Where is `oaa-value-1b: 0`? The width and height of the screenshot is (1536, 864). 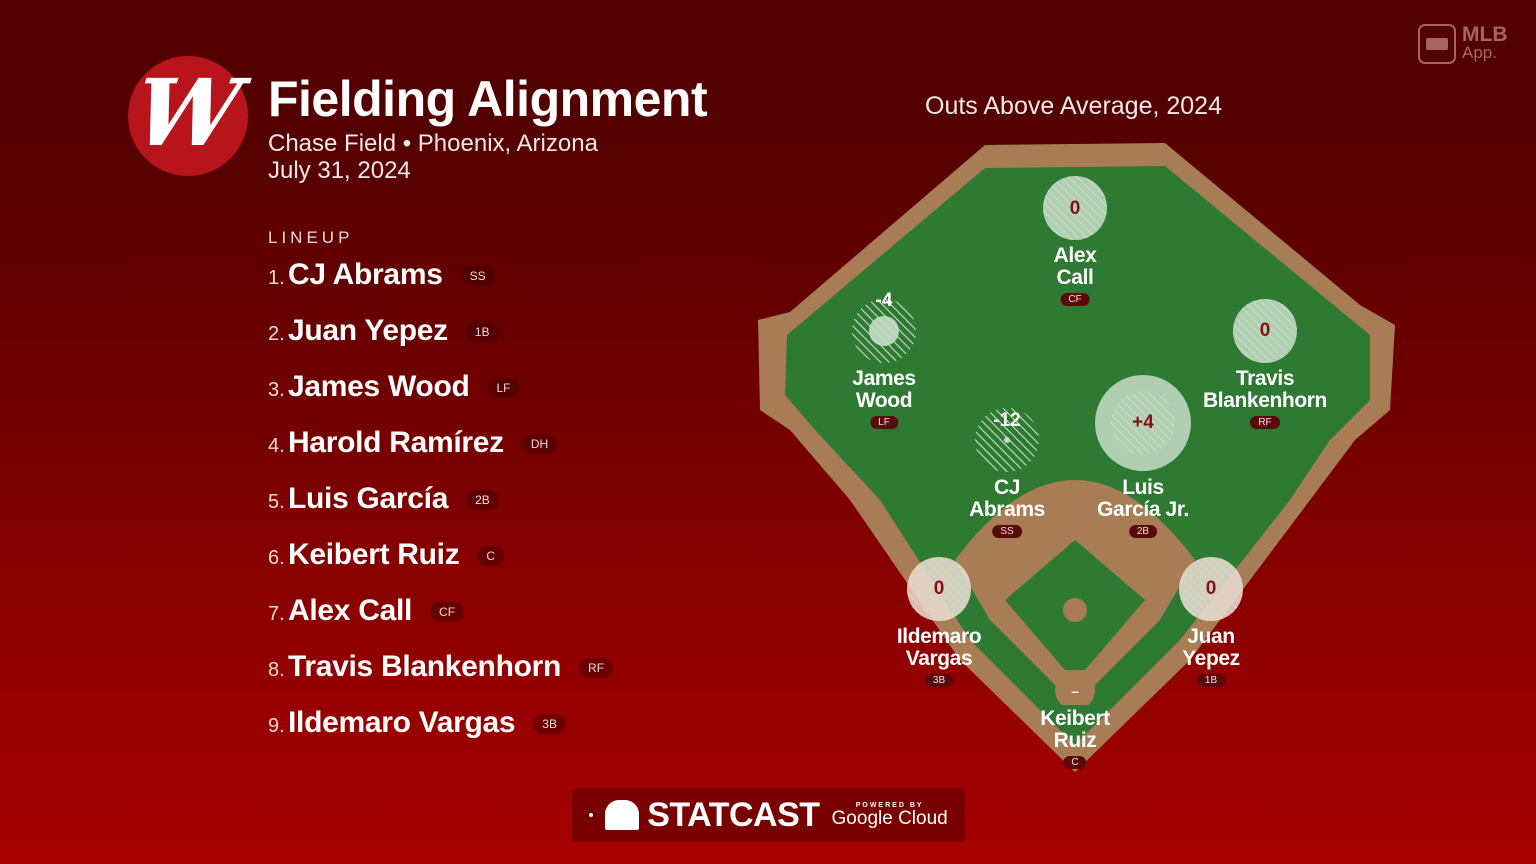
oaa-value-1b: 0 is located at coordinates (1211, 588).